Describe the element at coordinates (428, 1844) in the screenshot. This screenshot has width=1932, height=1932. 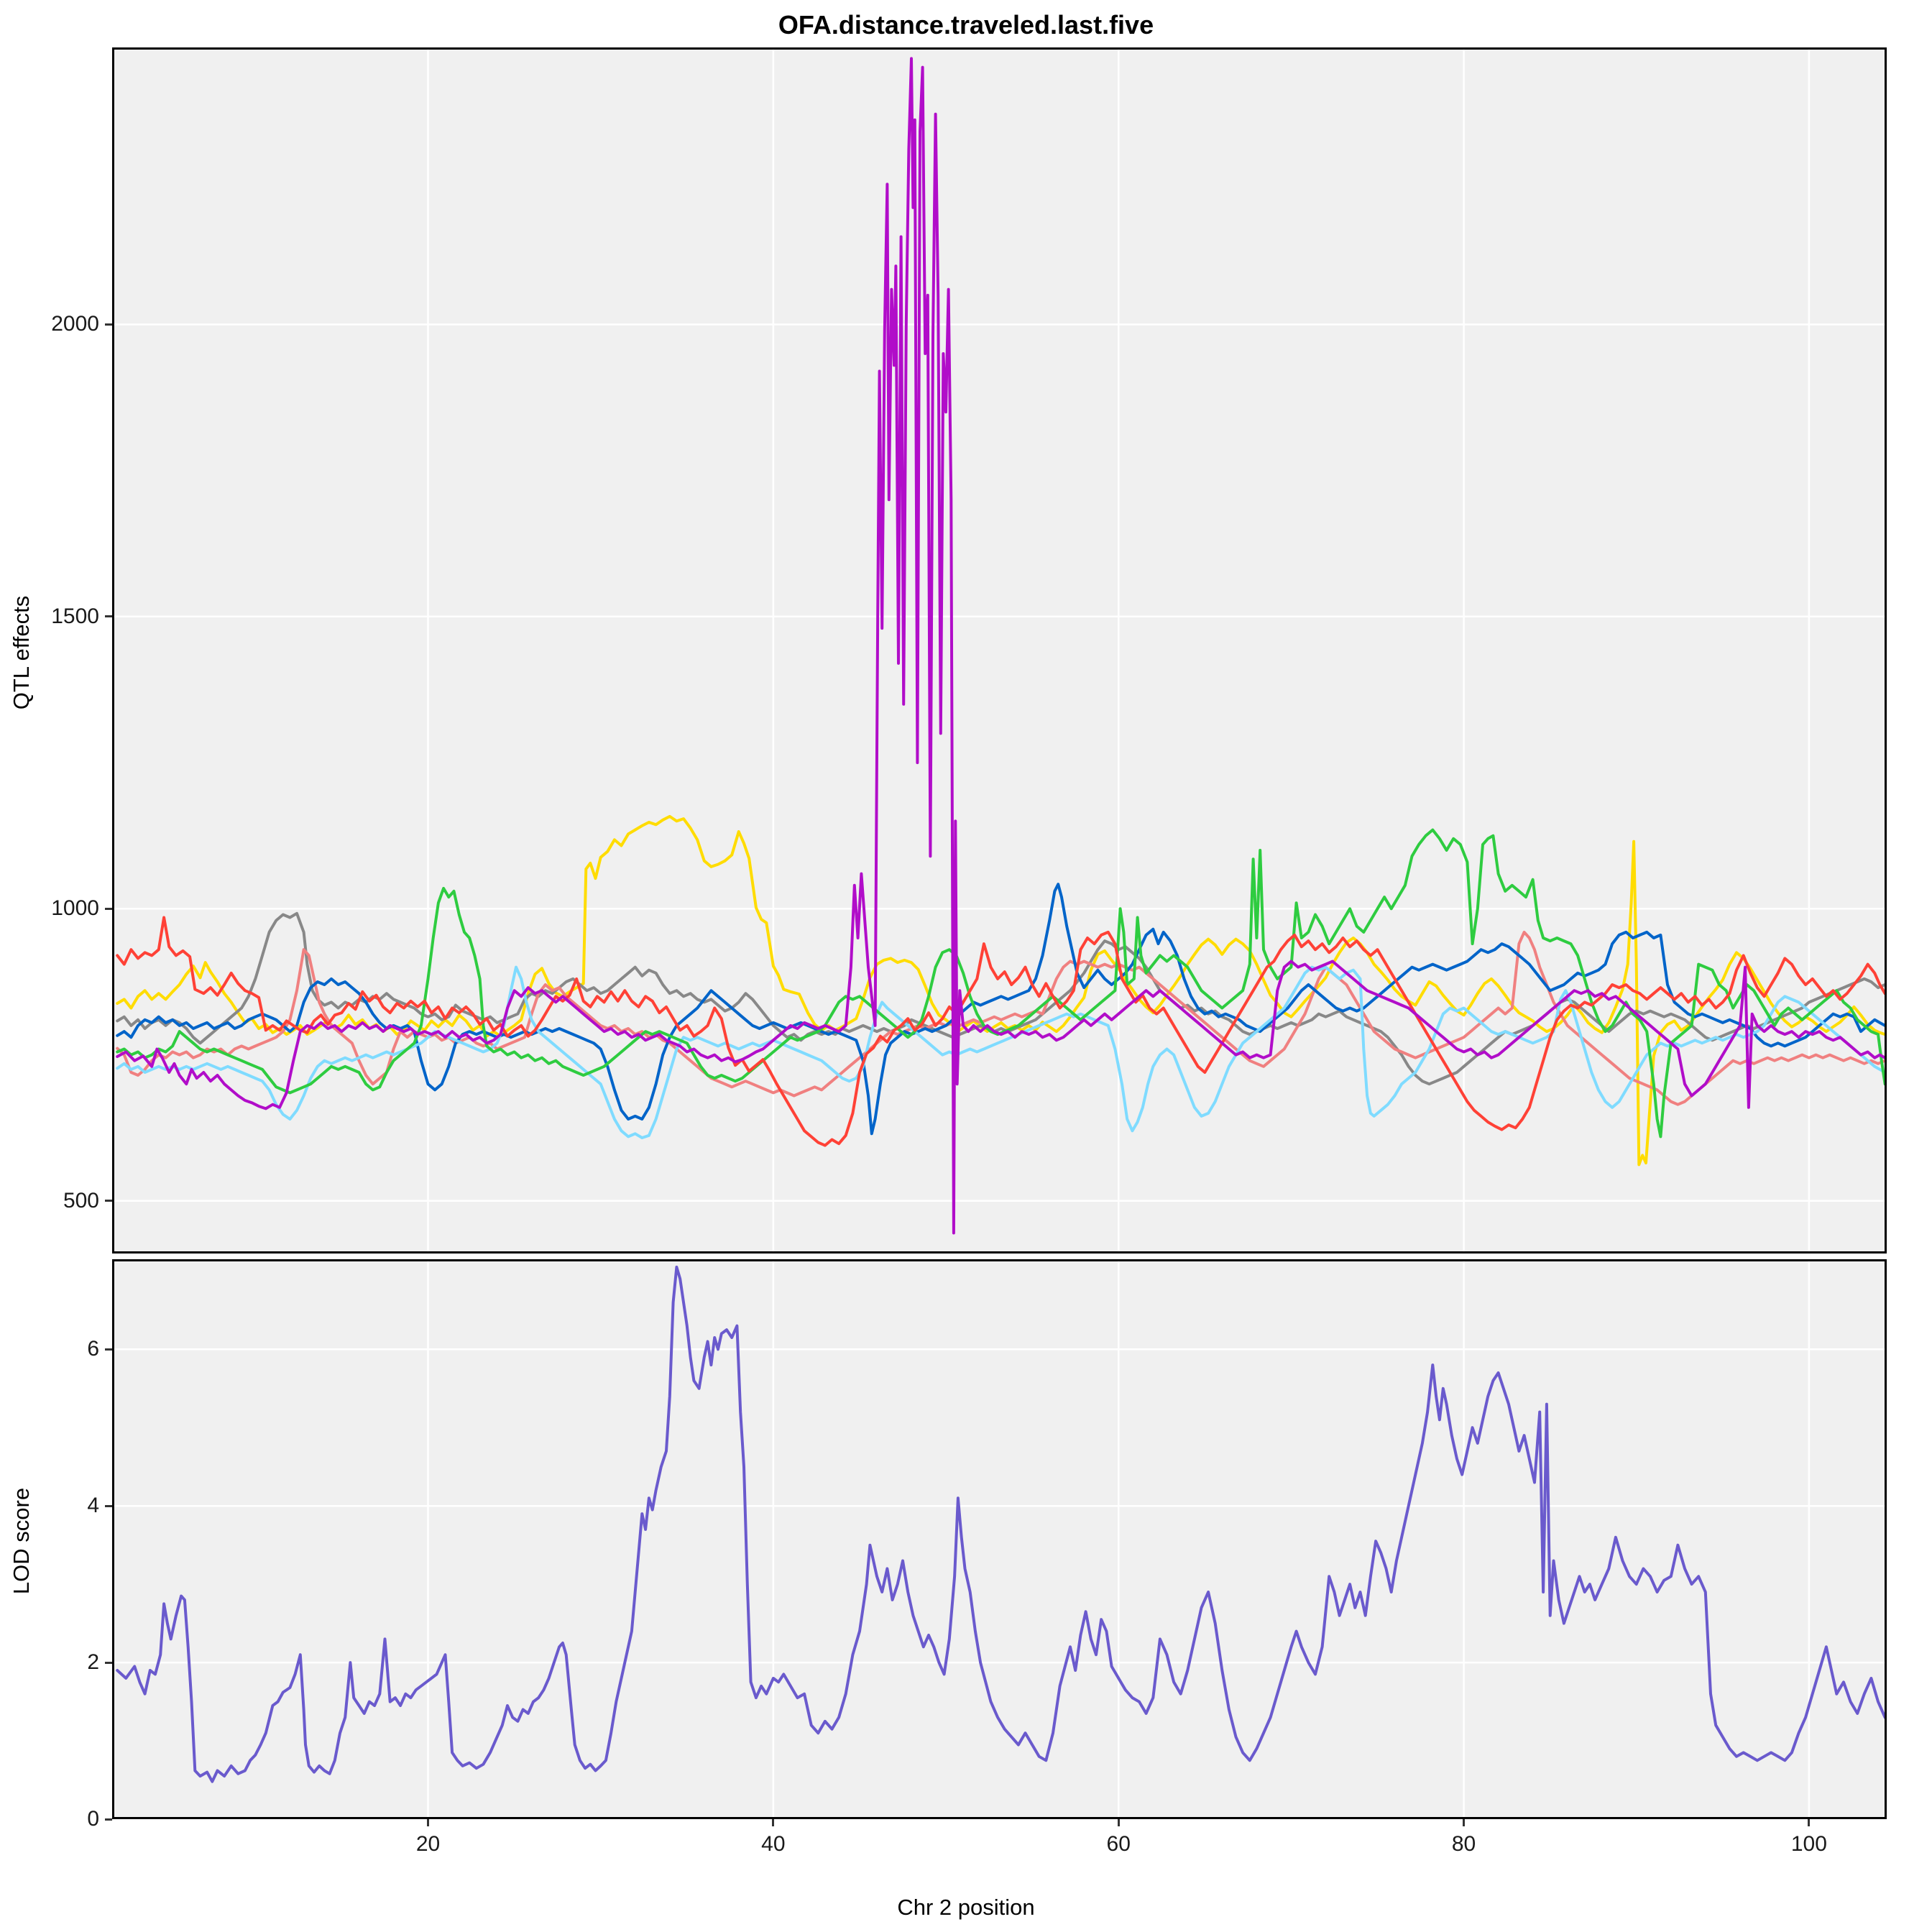
I see `x-tick-label: 20` at that location.